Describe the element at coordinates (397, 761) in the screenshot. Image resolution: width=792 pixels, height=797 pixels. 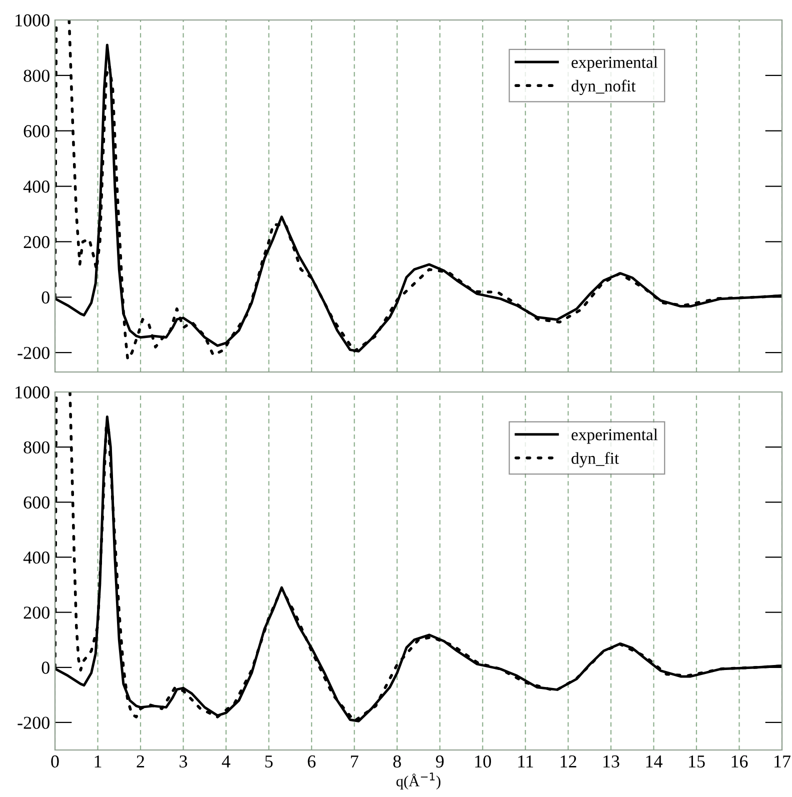
I see `x-tick-label: 8` at that location.